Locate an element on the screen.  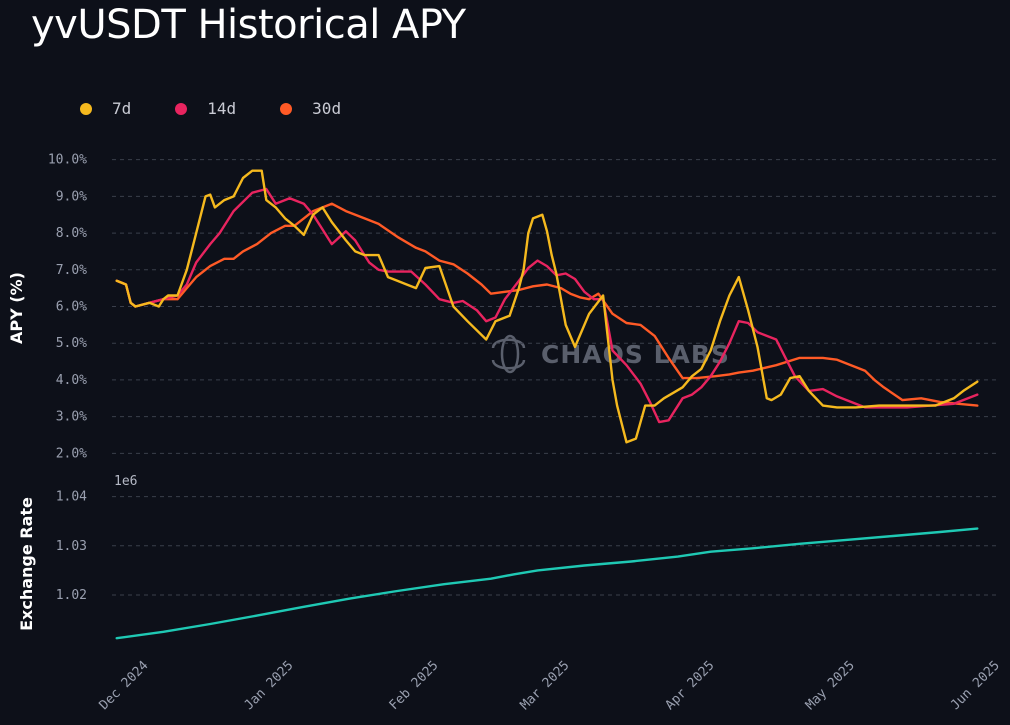
chaos-labs-logo-icon is located at coordinates (508, 354).